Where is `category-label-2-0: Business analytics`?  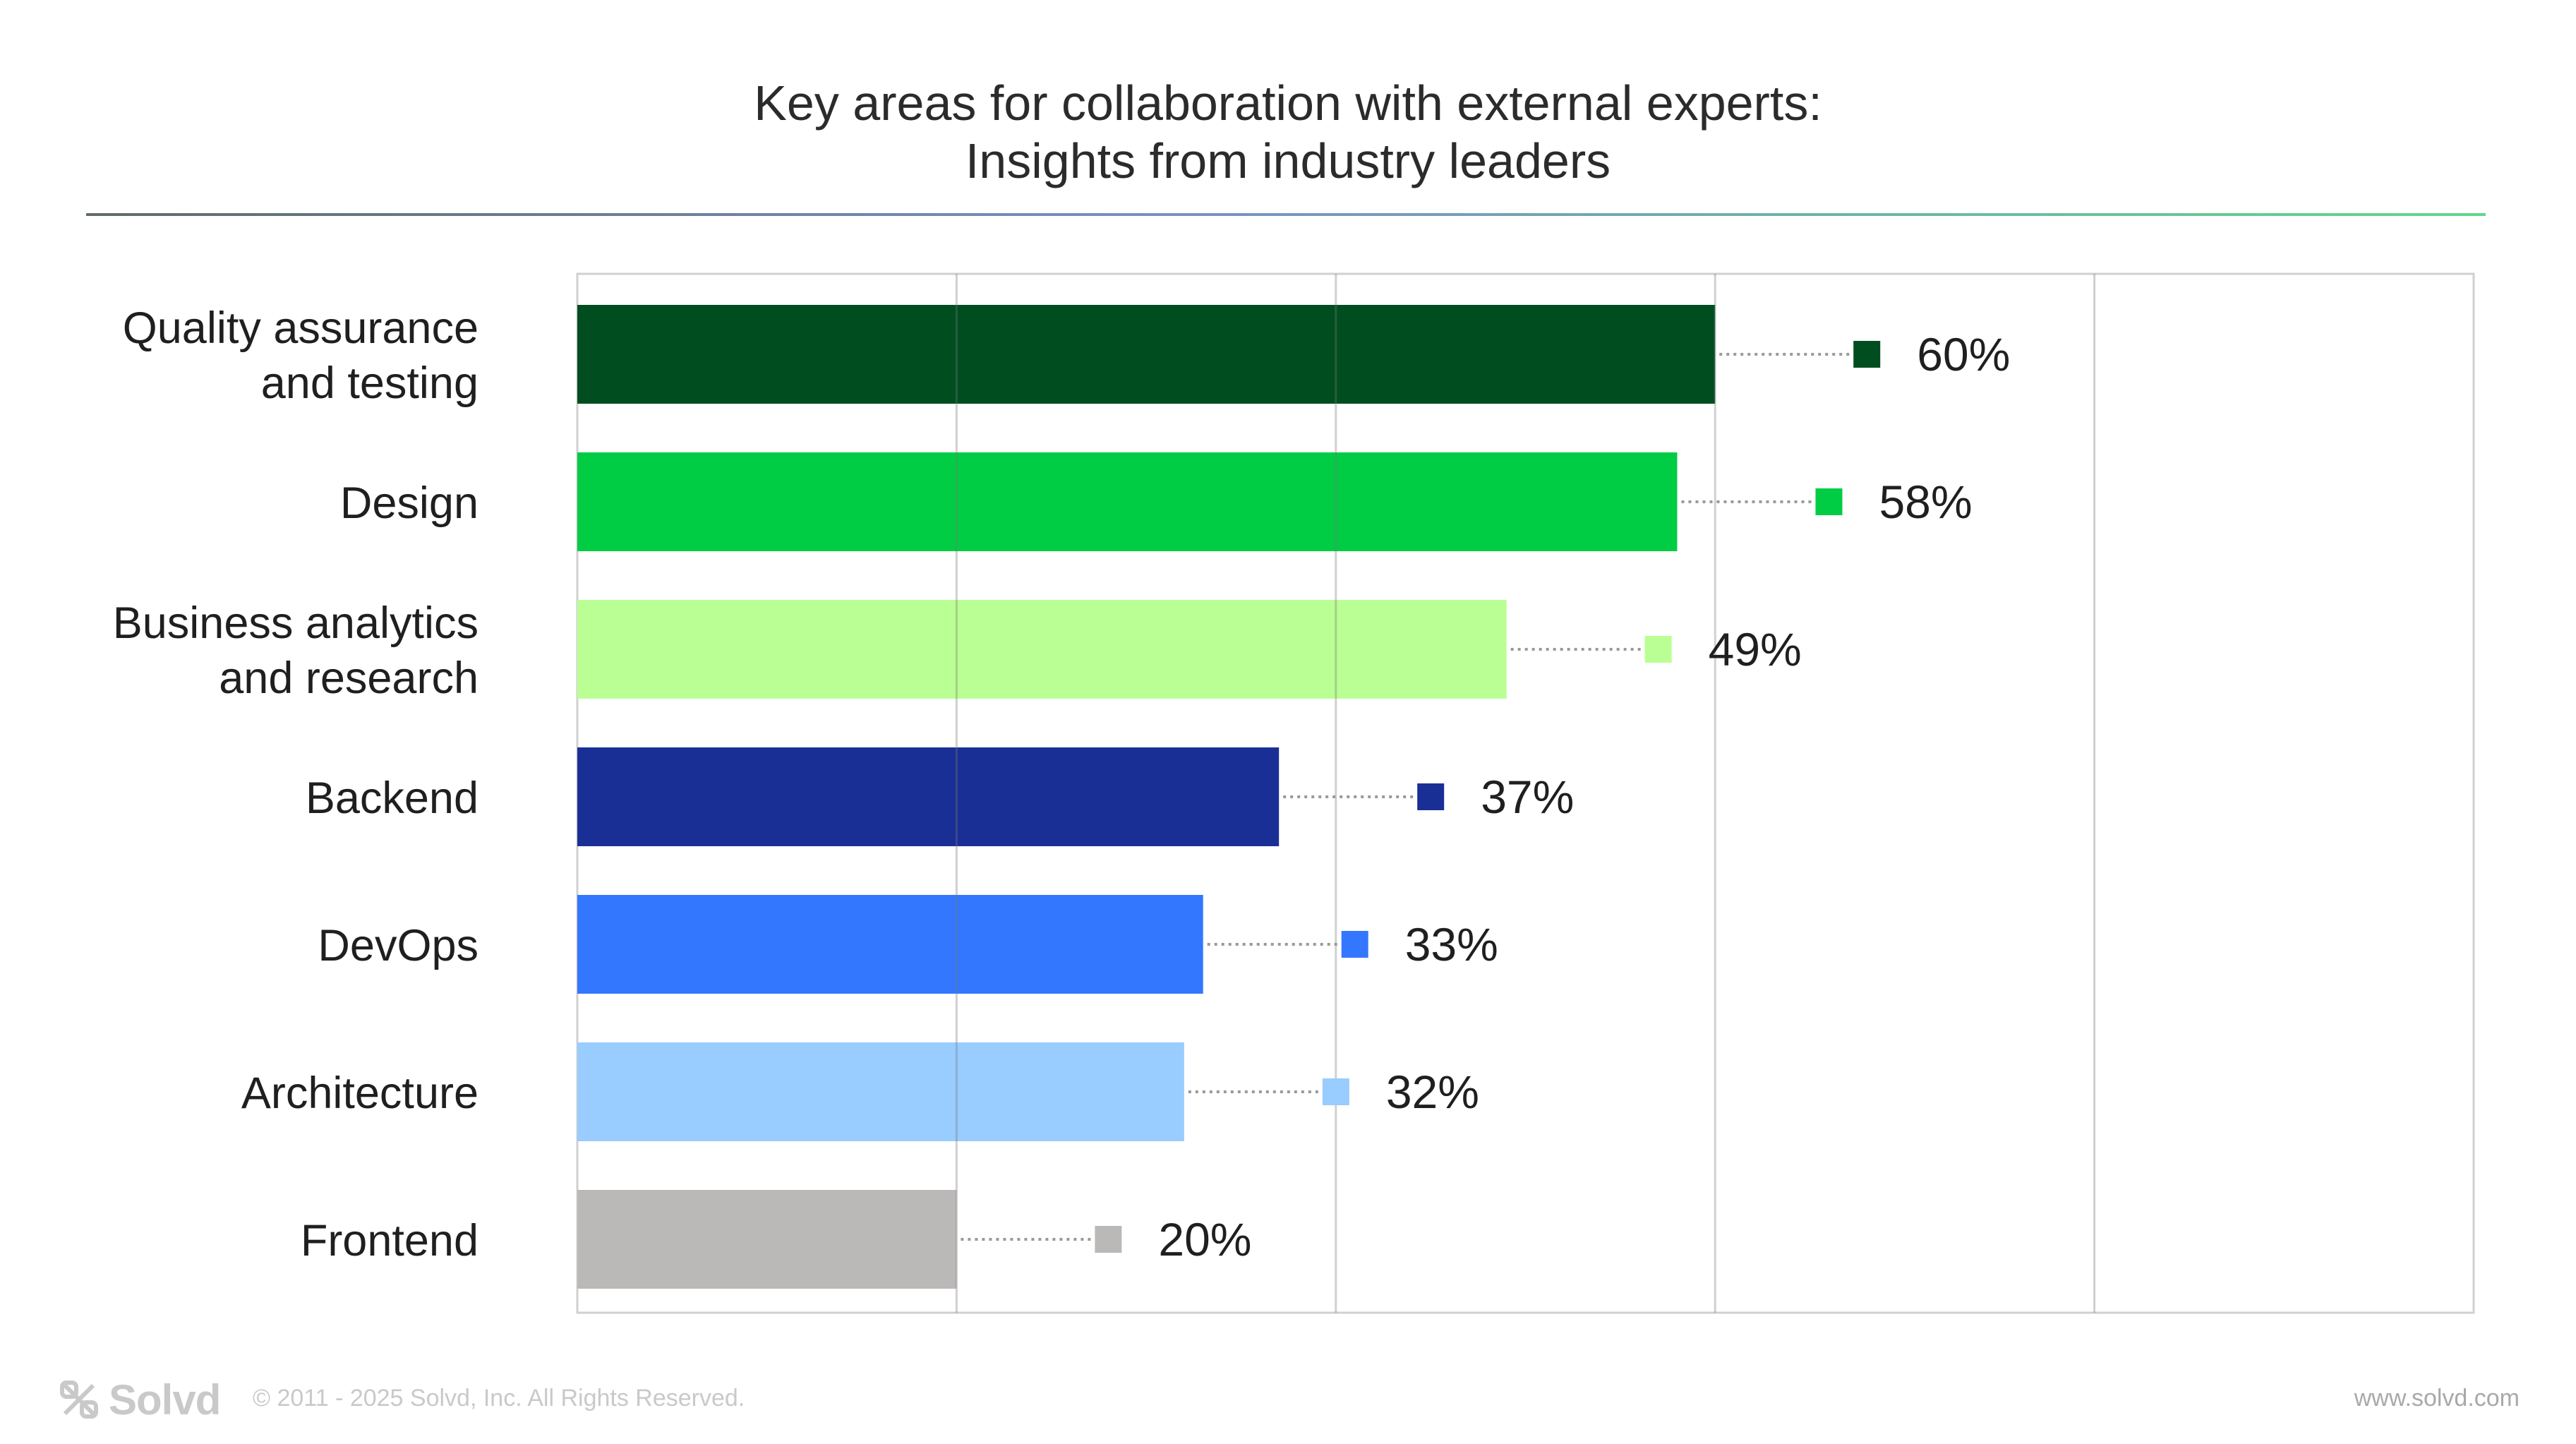
category-label-2-0: Business analytics is located at coordinates (296, 623).